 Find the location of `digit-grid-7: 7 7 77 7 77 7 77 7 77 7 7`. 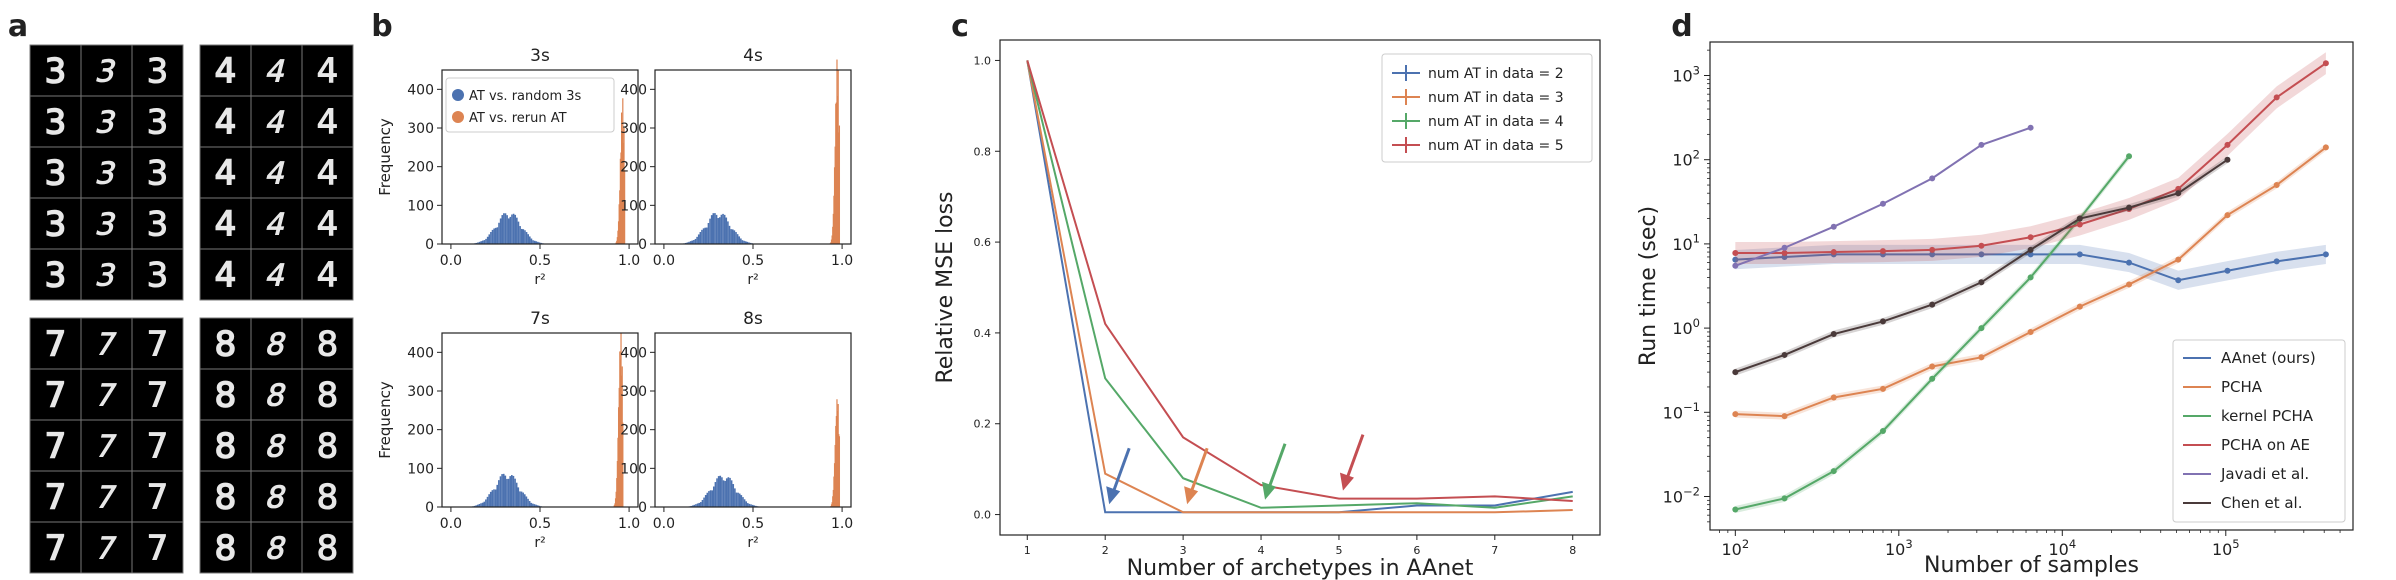

digit-grid-7: 7 7 77 7 77 7 77 7 77 7 7 is located at coordinates (106, 445).